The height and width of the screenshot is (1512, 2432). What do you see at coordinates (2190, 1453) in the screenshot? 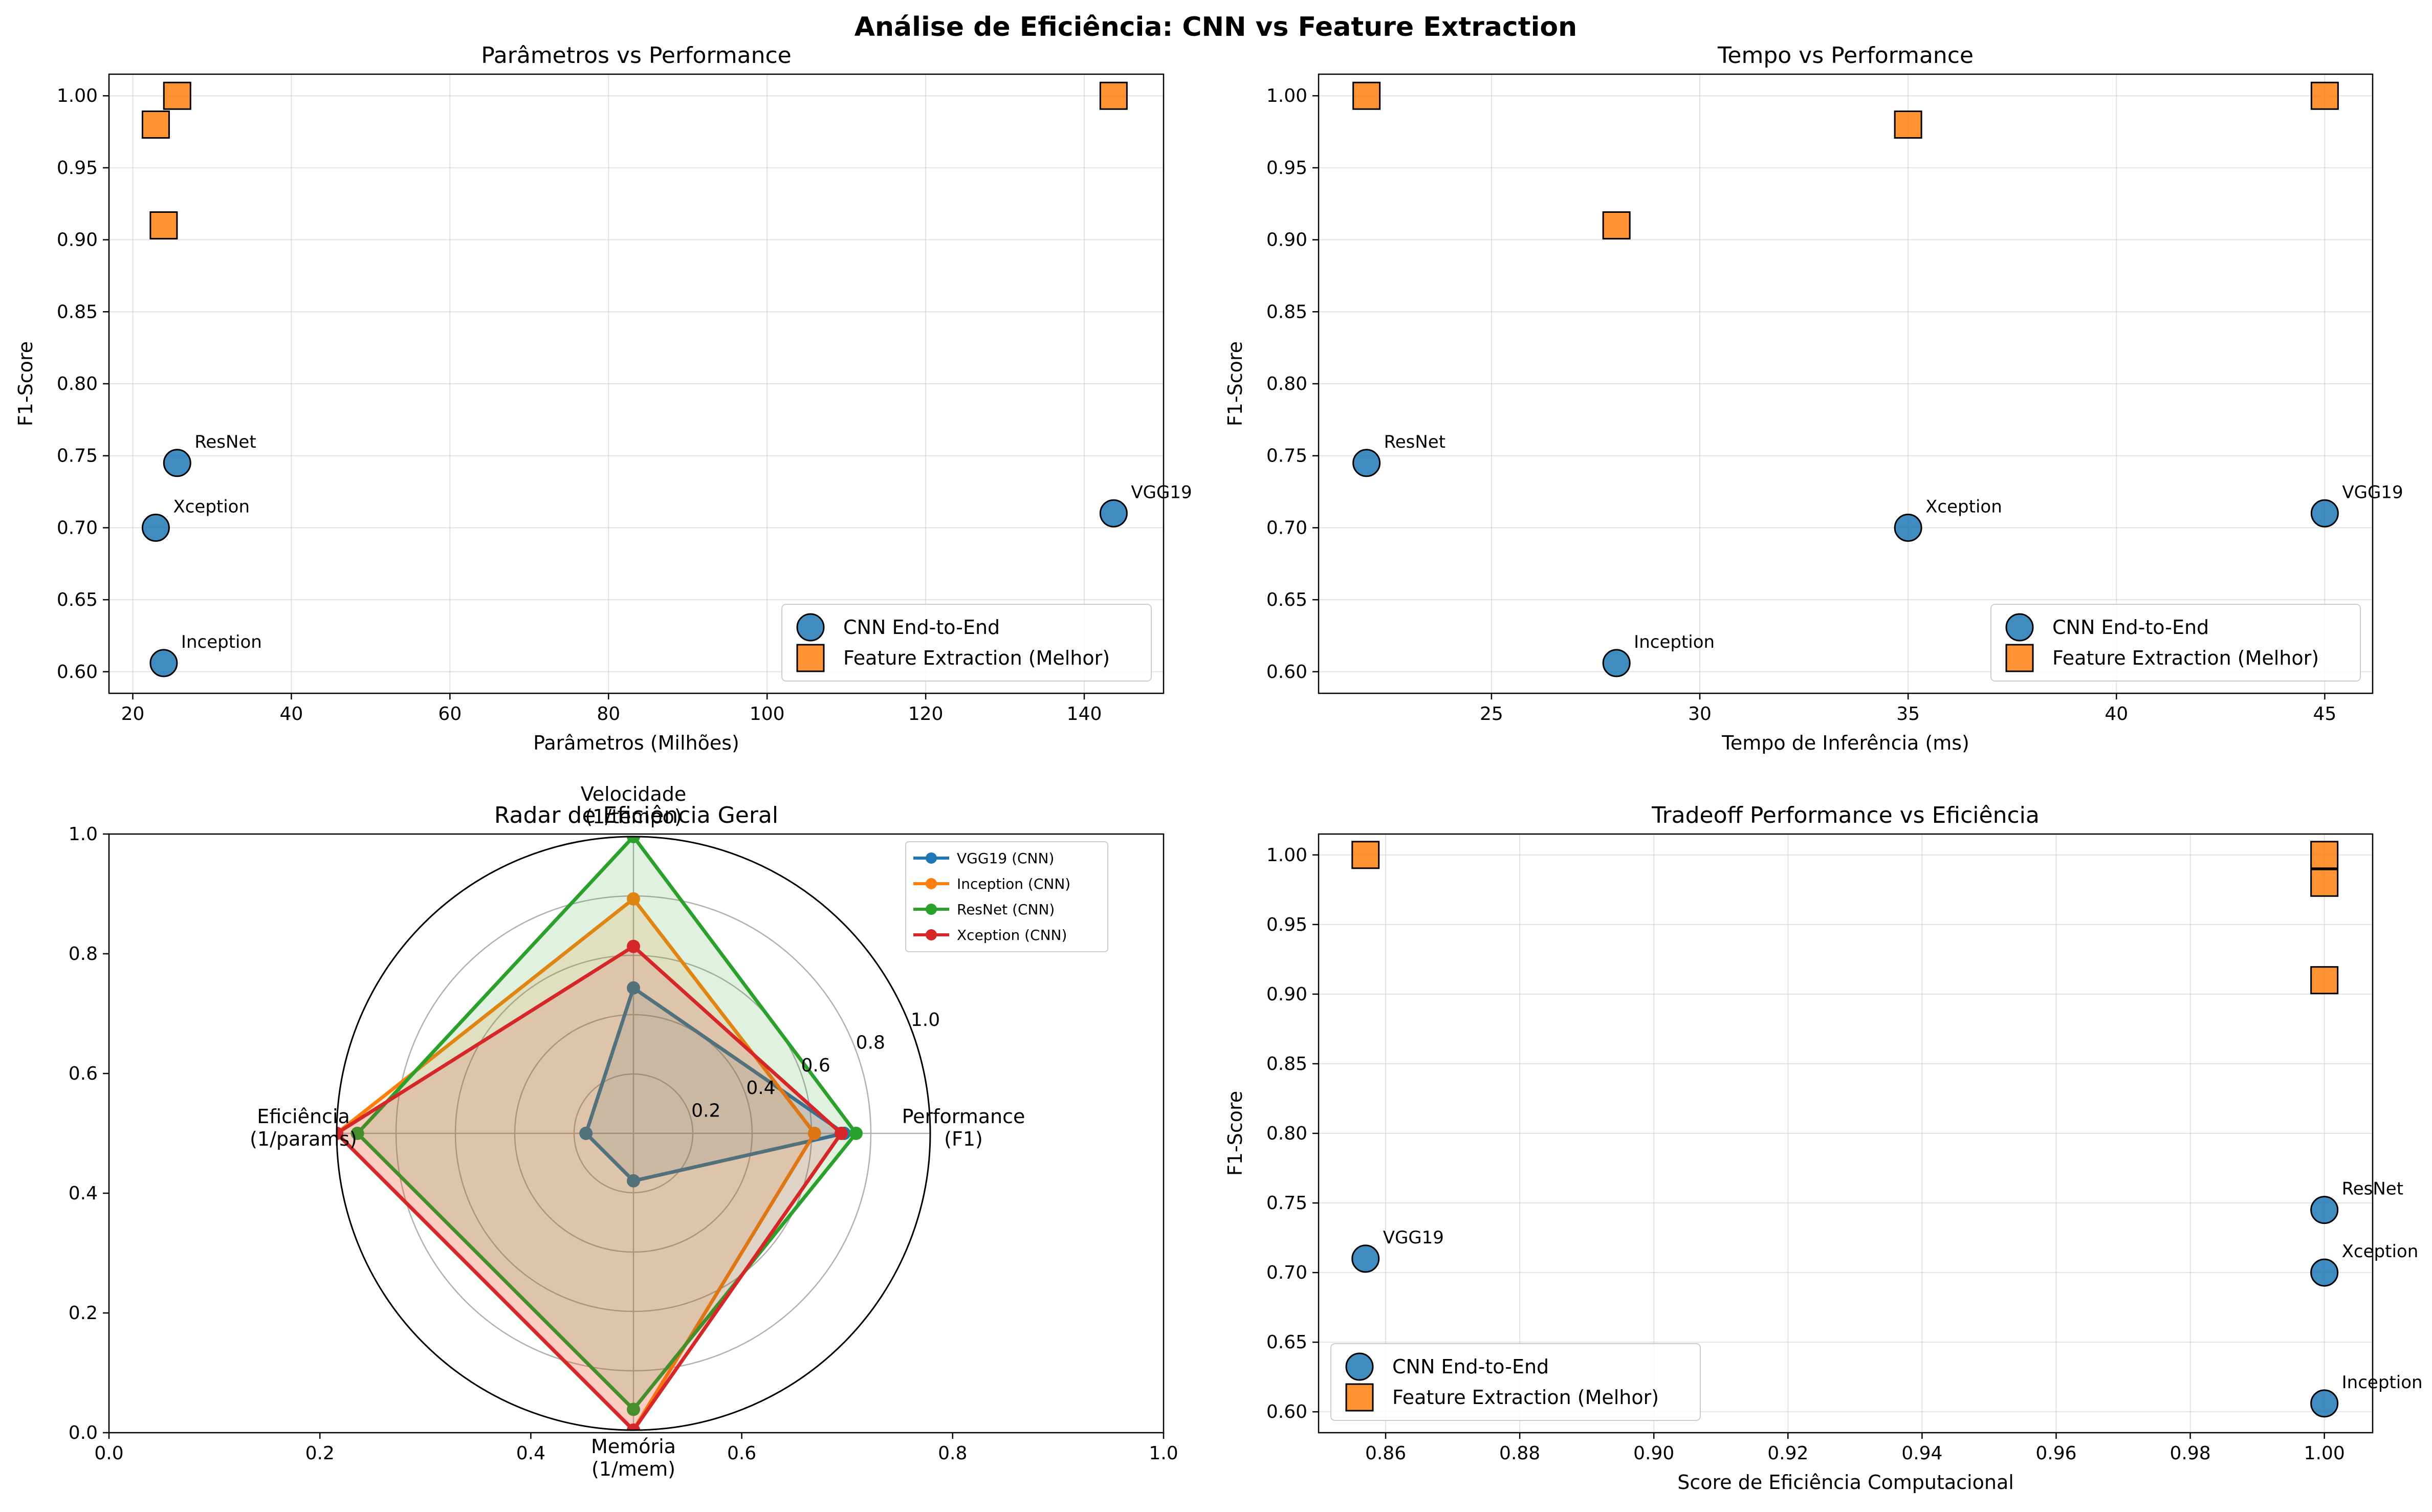
I see `x-tick-label: 0.98` at bounding box center [2190, 1453].